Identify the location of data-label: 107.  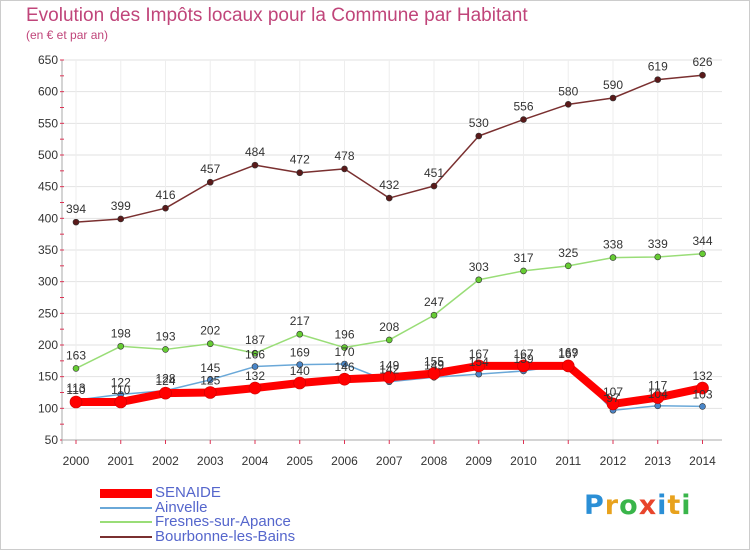
(613, 392).